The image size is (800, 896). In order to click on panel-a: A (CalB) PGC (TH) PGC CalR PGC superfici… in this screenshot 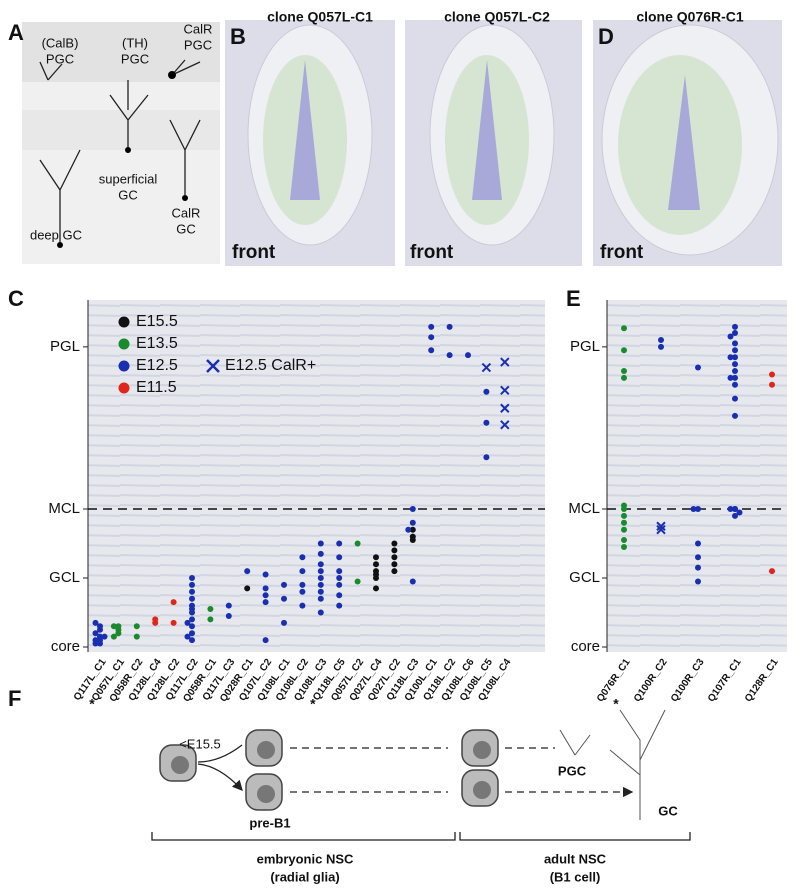, I will do `click(114, 142)`.